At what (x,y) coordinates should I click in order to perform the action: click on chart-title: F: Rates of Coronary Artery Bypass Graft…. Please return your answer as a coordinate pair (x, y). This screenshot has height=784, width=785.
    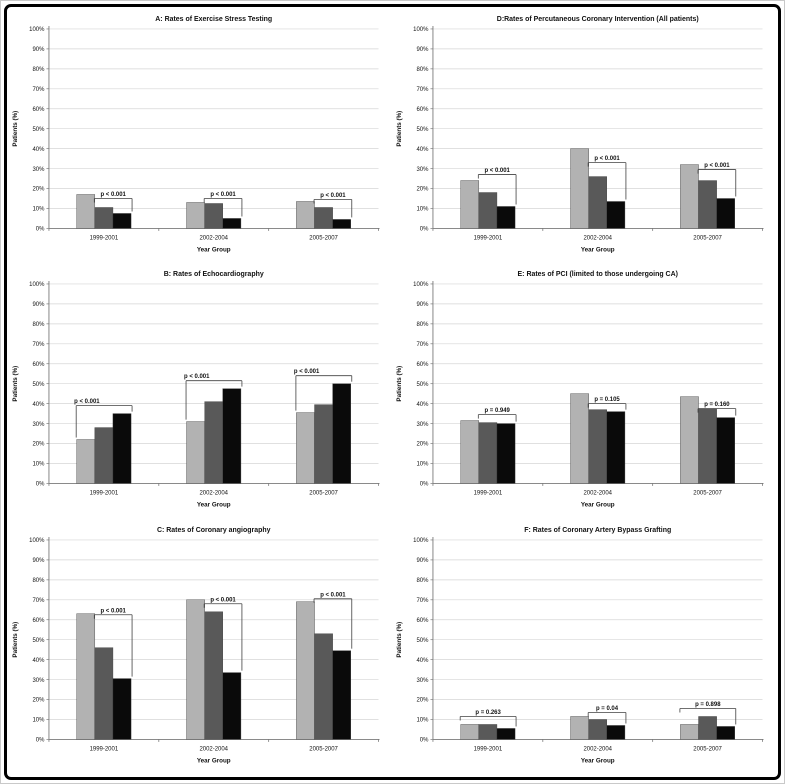
    Looking at the image, I should click on (597, 530).